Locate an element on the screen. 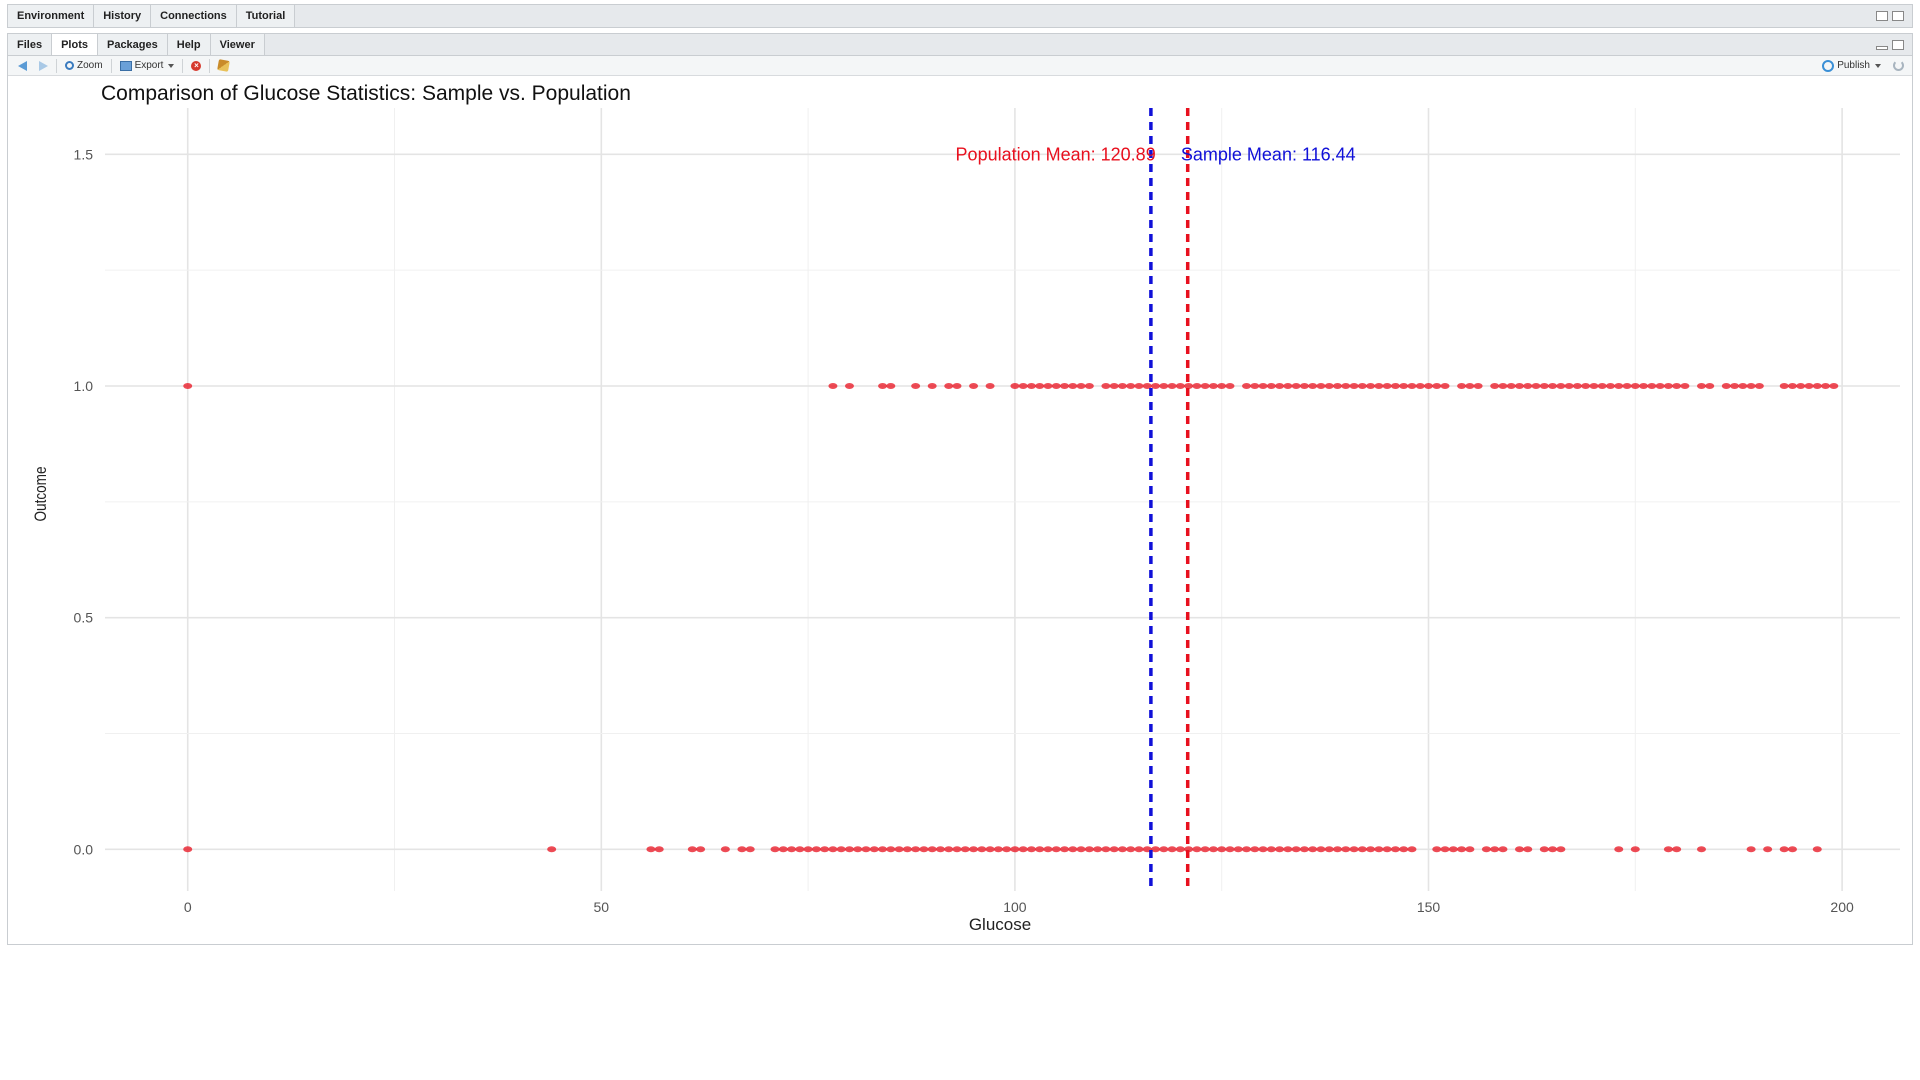 The height and width of the screenshot is (1080, 1920). tab-plots: Plots is located at coordinates (75, 44).